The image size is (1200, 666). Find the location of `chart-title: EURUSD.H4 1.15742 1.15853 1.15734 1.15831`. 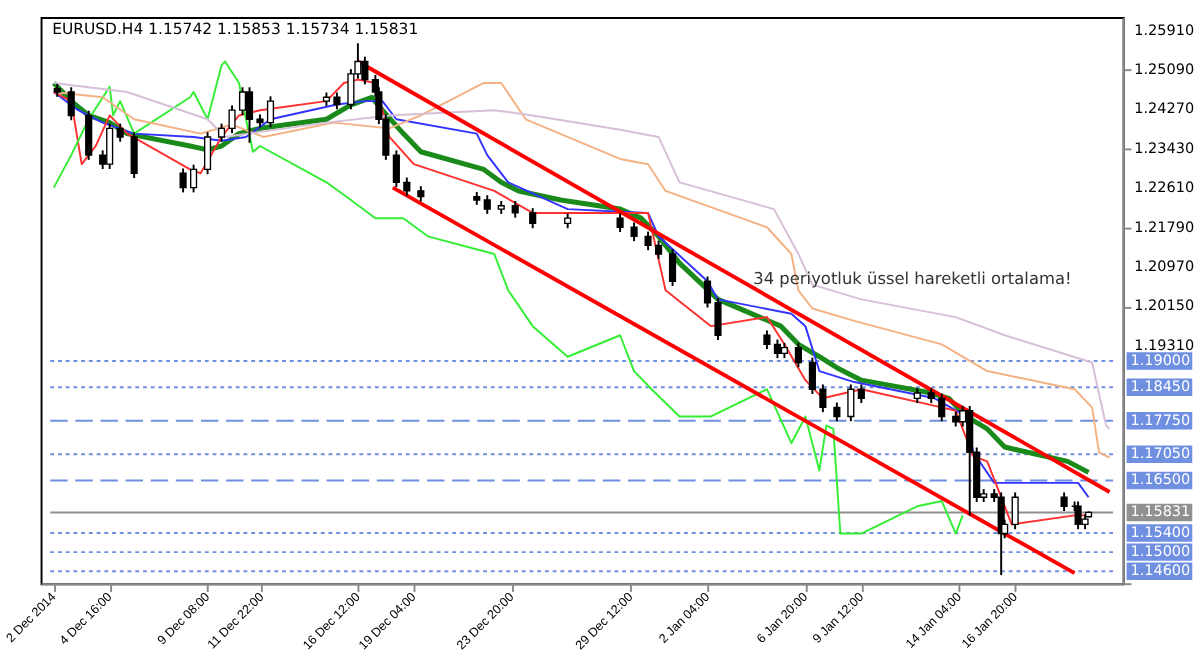

chart-title: EURUSD.H4 1.15742 1.15853 1.15734 1.15831 is located at coordinates (235, 29).